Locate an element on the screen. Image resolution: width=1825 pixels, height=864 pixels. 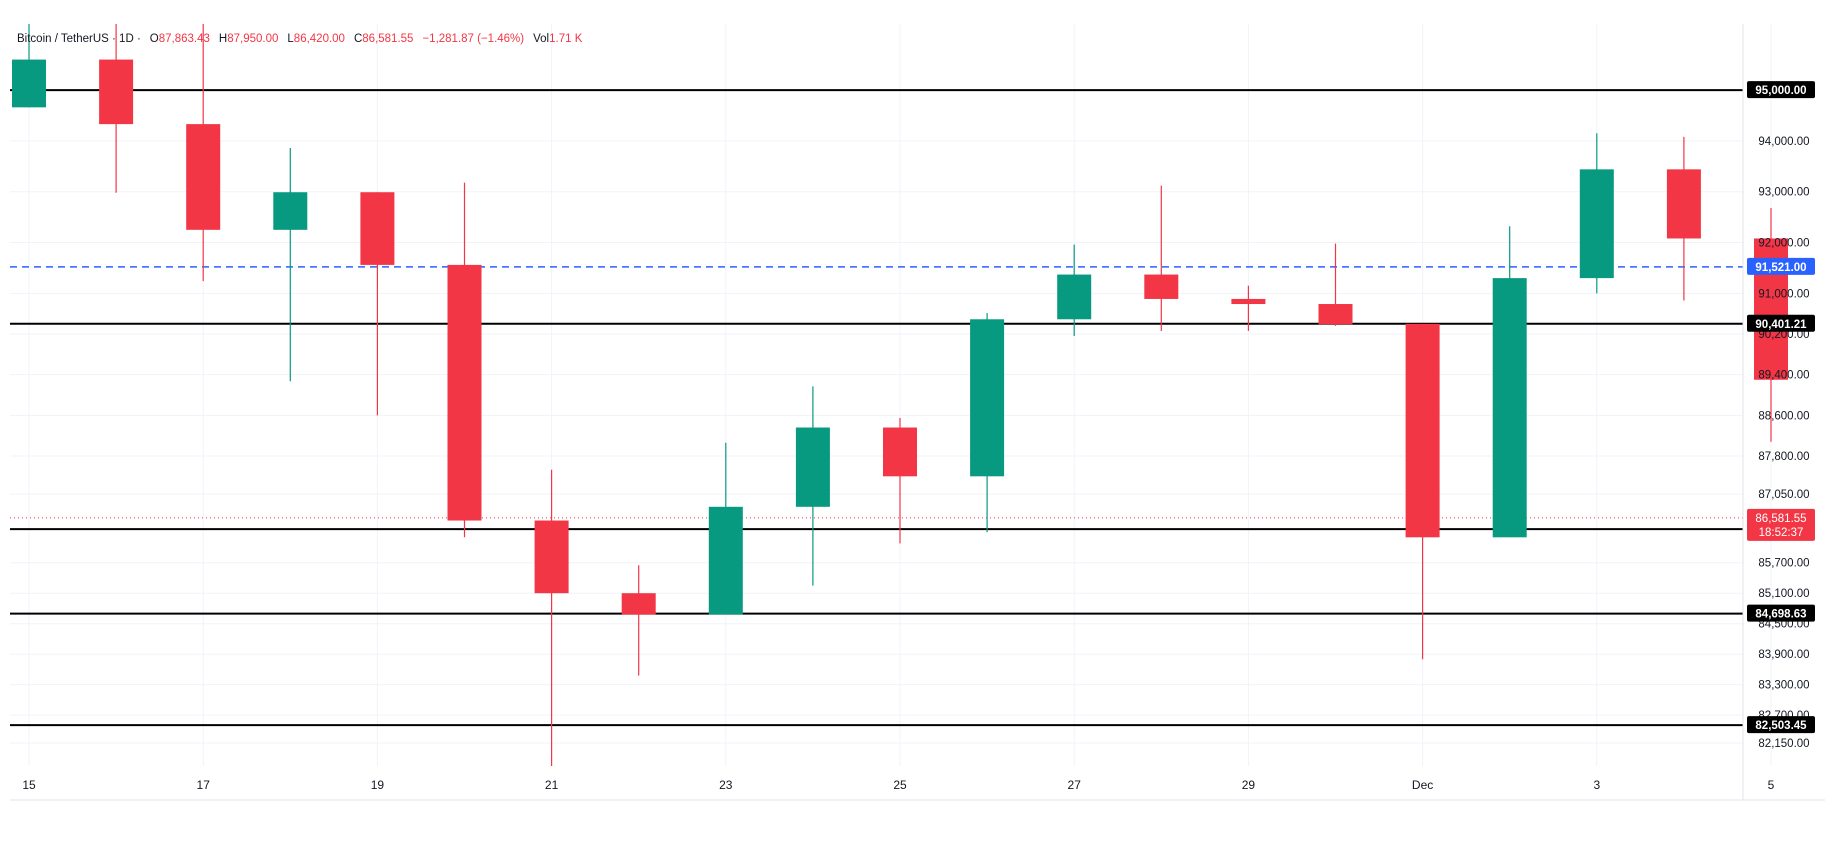
x-tick-label: Dec is located at coordinates (1422, 785).